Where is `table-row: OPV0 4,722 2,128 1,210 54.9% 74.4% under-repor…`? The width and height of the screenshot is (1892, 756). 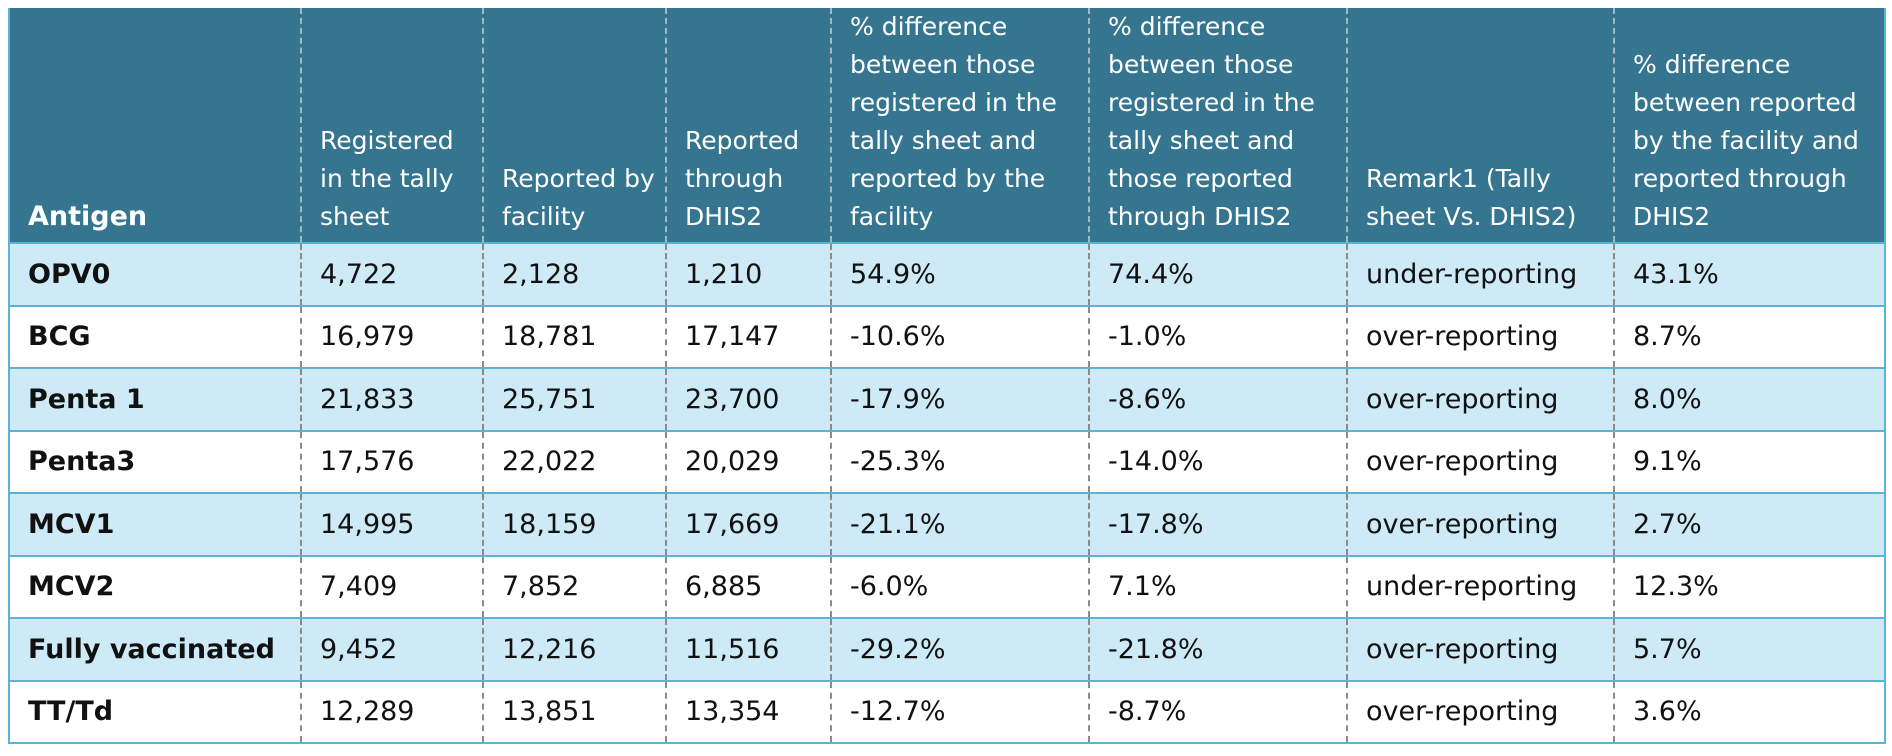
table-row: OPV0 4,722 2,128 1,210 54.9% 74.4% under-repor… is located at coordinates (947, 274).